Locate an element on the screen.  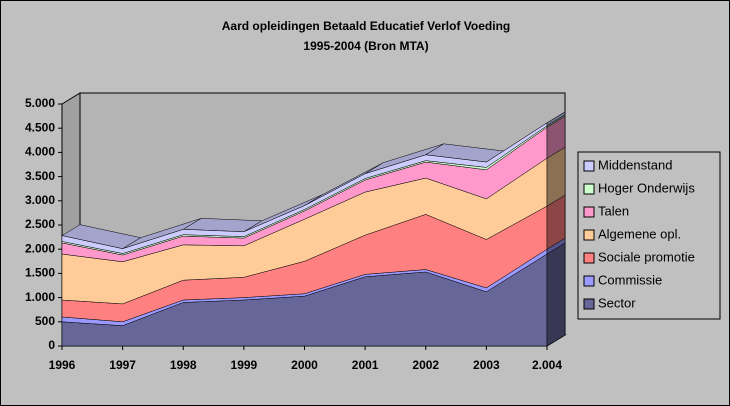
y-tick-label: 3.000 is located at coordinates (40, 200).